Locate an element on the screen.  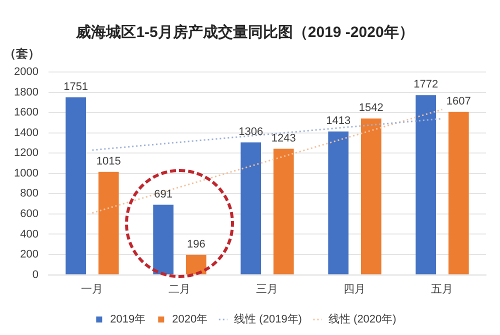
y-tick-label: 1000 is located at coordinates (26, 173).